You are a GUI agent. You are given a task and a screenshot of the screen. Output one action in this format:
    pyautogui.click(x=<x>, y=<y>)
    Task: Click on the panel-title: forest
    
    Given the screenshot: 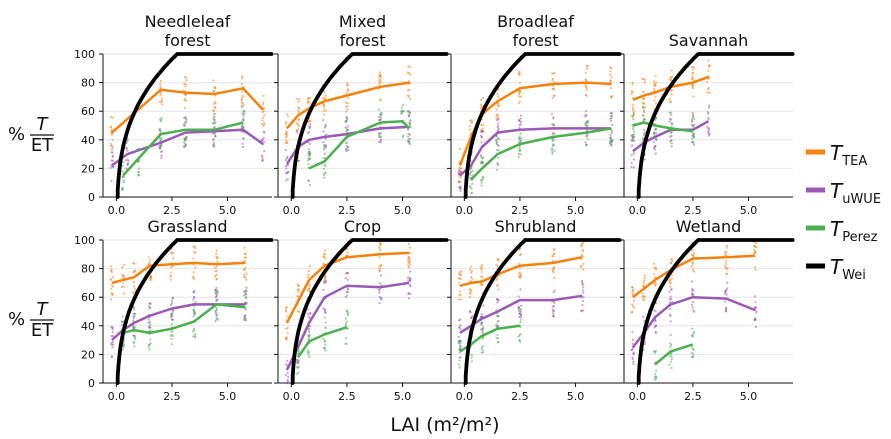 What is the action you would take?
    pyautogui.click(x=187, y=40)
    